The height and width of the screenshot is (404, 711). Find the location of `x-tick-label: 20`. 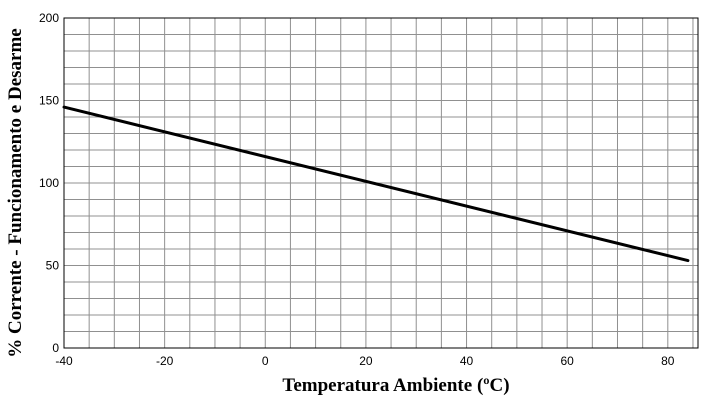

x-tick-label: 20 is located at coordinates (366, 361).